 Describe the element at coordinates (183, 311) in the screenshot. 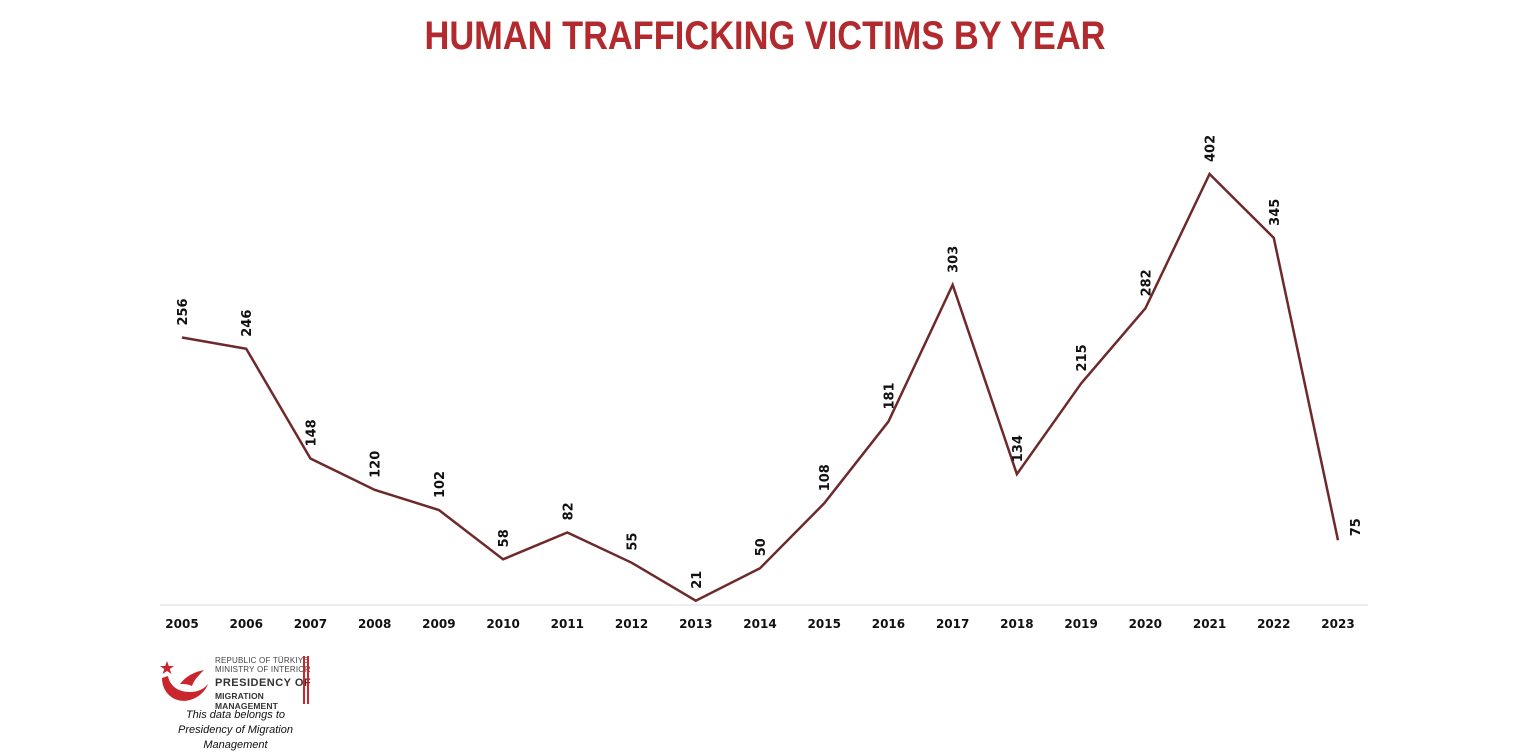

I see `data-label: 256` at that location.